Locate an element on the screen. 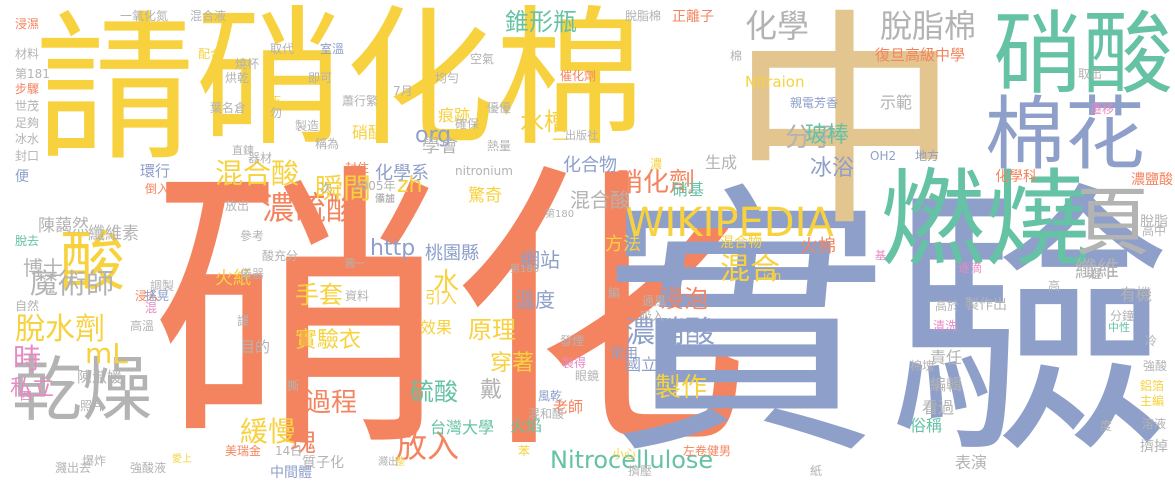  cloud-word: 製造 is located at coordinates (307, 126).